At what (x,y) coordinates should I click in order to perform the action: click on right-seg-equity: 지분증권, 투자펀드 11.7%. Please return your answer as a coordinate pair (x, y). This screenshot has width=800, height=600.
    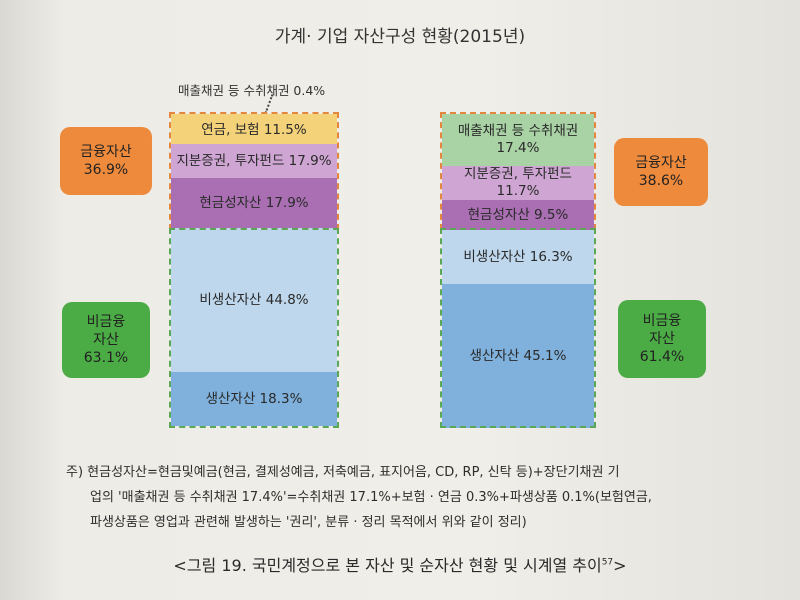
    Looking at the image, I should click on (518, 183).